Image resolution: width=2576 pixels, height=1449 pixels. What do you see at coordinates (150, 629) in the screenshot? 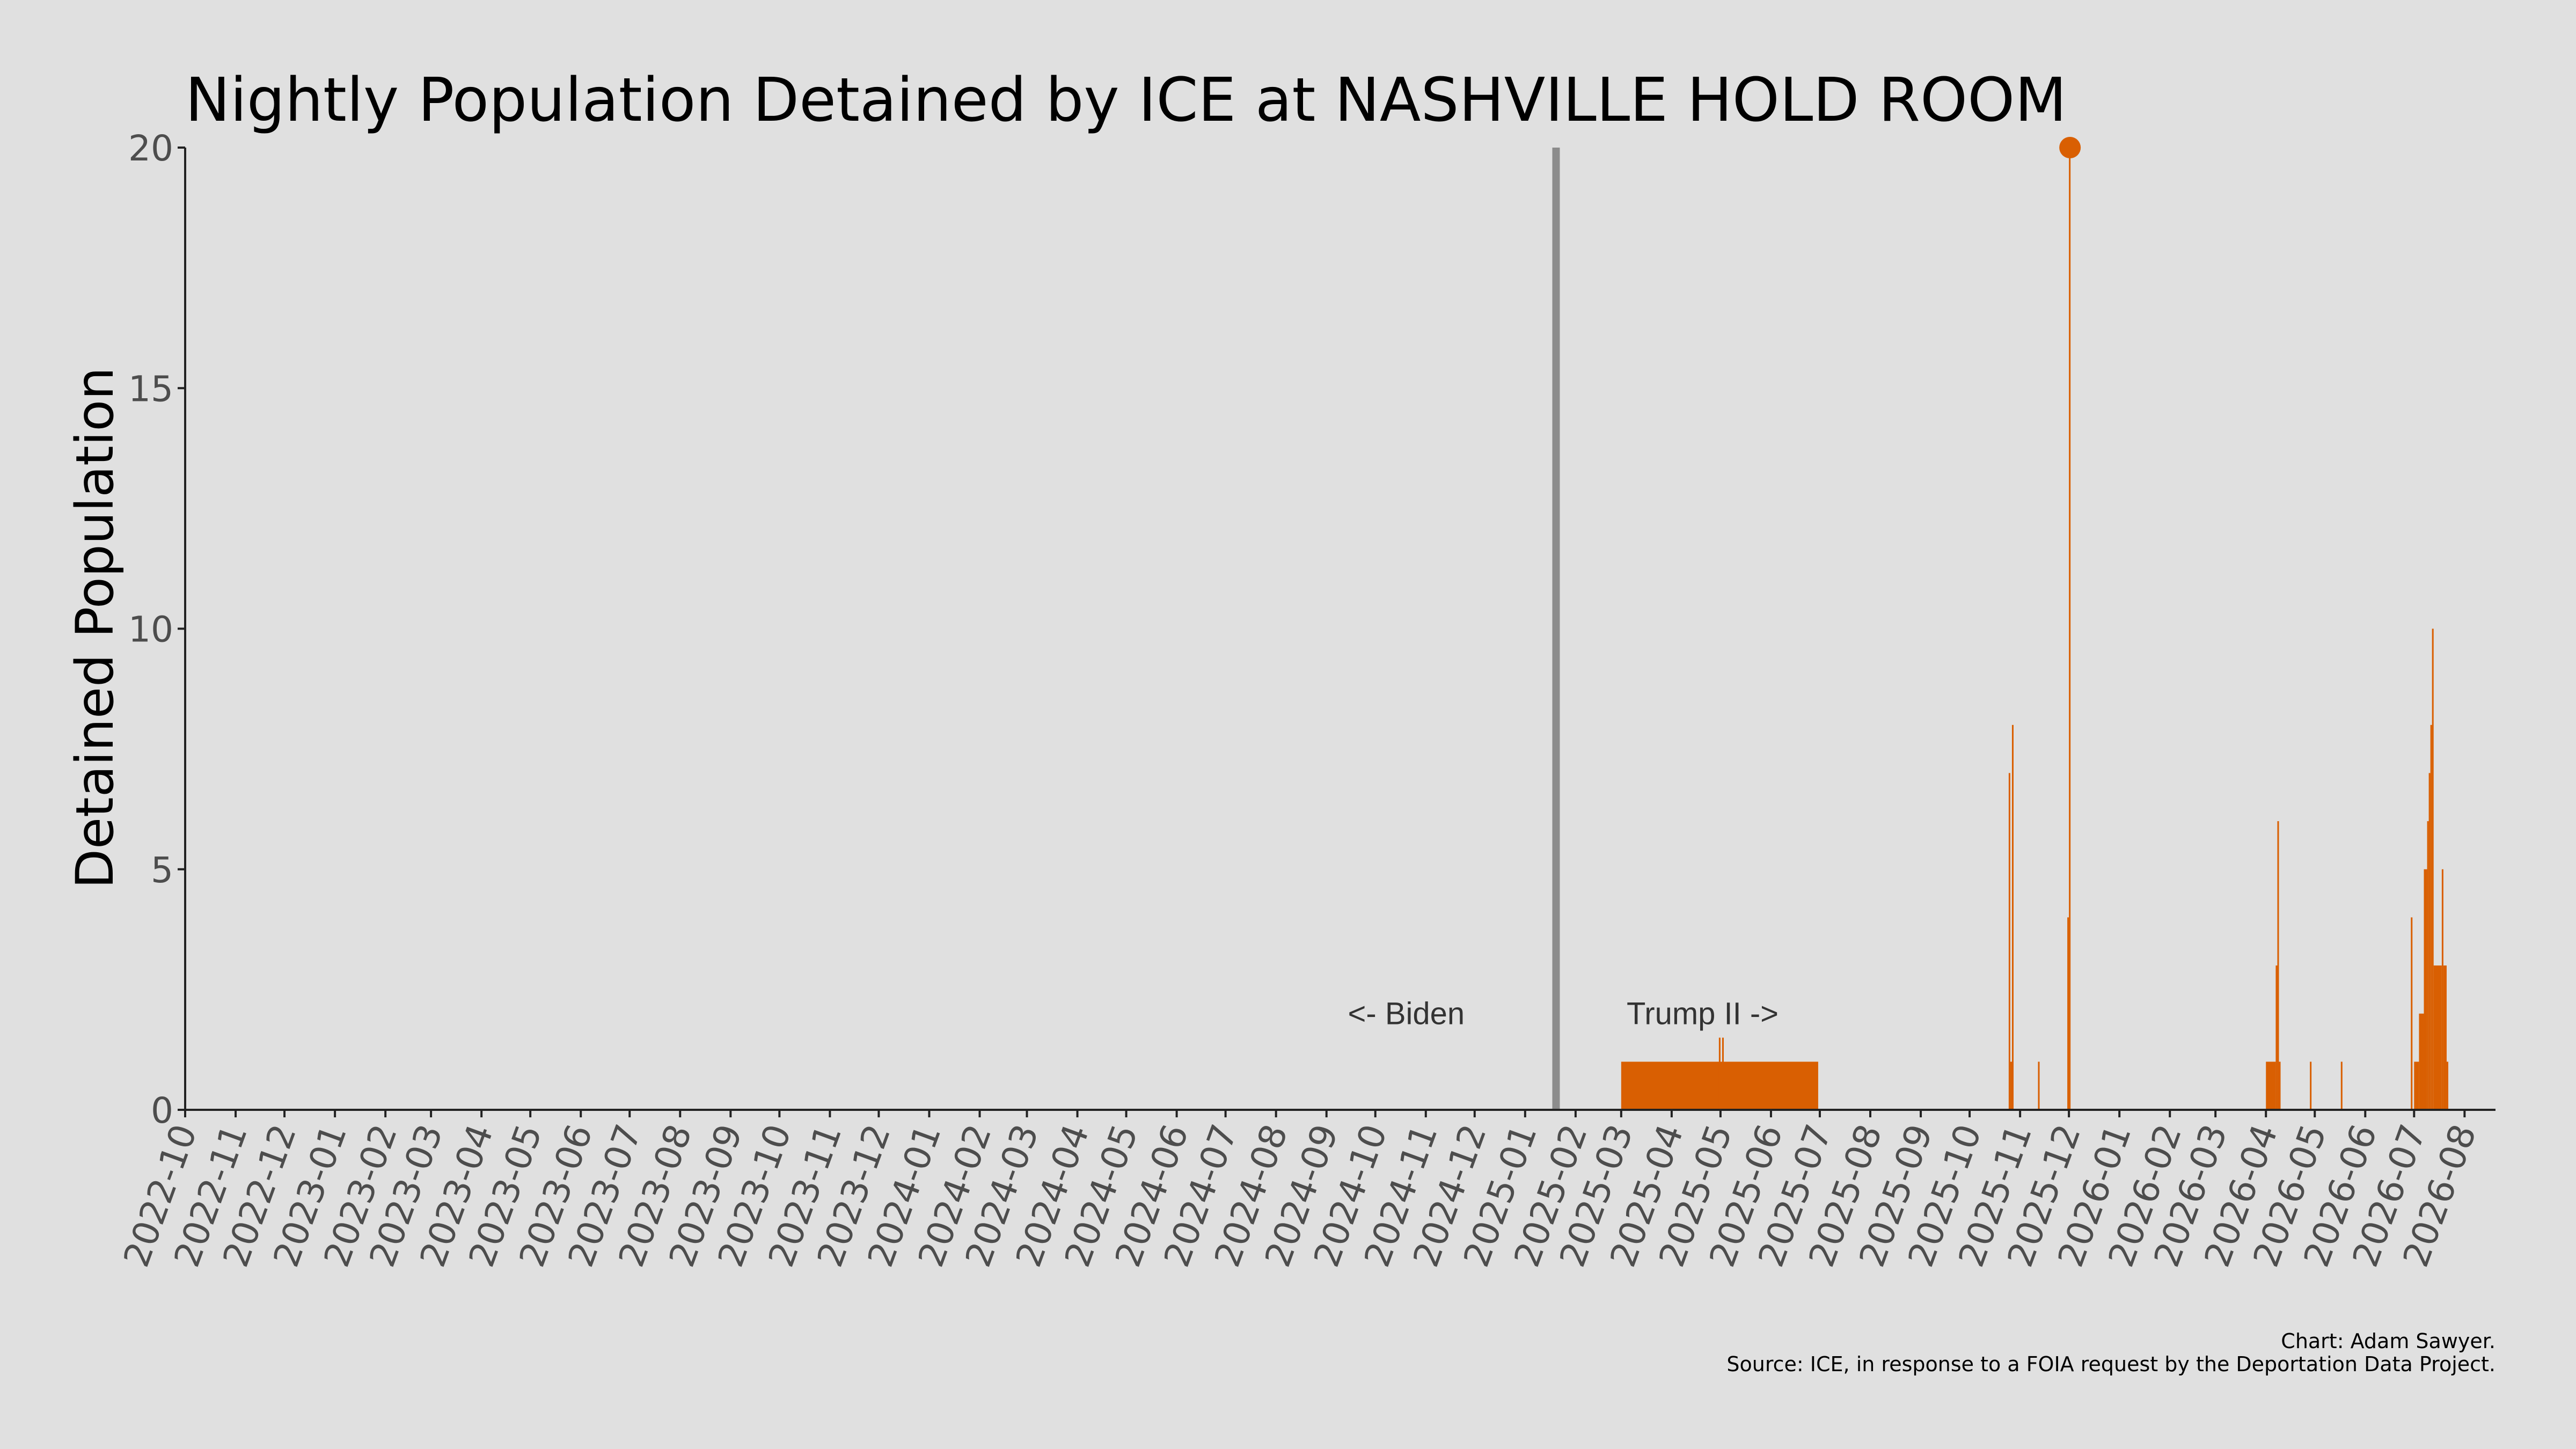
I see `y-tick-label: 10` at bounding box center [150, 629].